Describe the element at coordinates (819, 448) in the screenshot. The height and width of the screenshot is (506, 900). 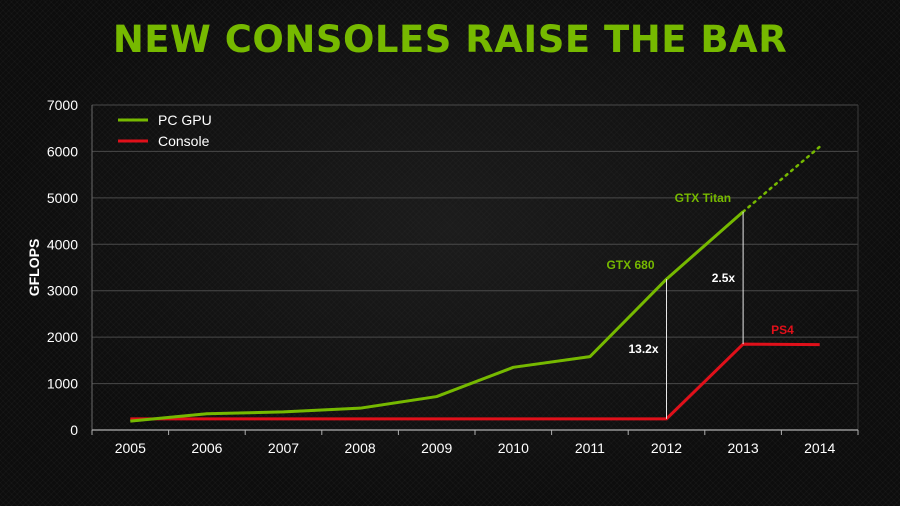
I see `x-tick-label: 2014` at that location.